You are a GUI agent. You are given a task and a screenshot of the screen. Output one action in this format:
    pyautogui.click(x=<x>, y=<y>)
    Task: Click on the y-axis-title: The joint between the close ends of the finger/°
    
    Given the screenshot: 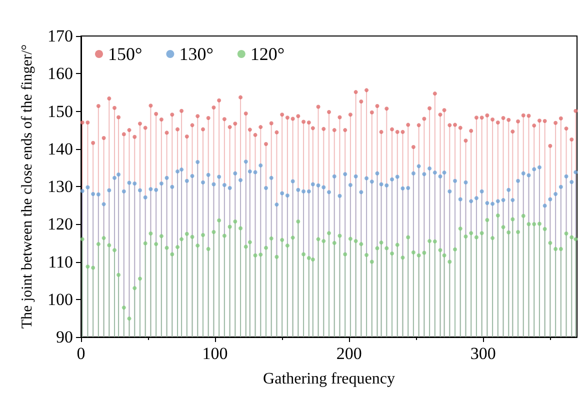 What is the action you would take?
    pyautogui.click(x=28, y=186)
    